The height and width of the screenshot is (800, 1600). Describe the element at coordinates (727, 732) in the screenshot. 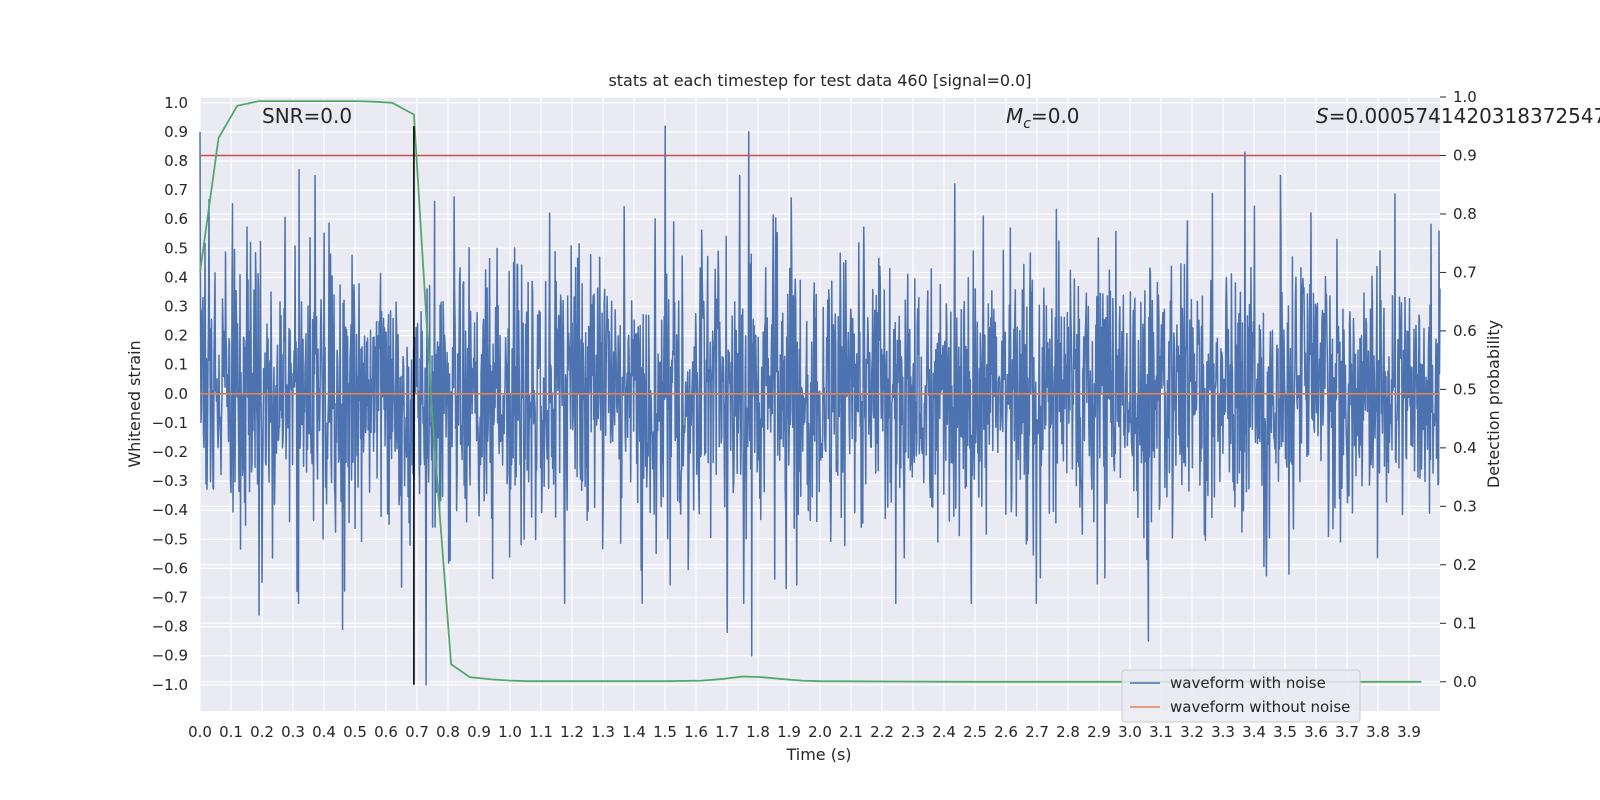

I see `x-tick-label: 1.7` at that location.